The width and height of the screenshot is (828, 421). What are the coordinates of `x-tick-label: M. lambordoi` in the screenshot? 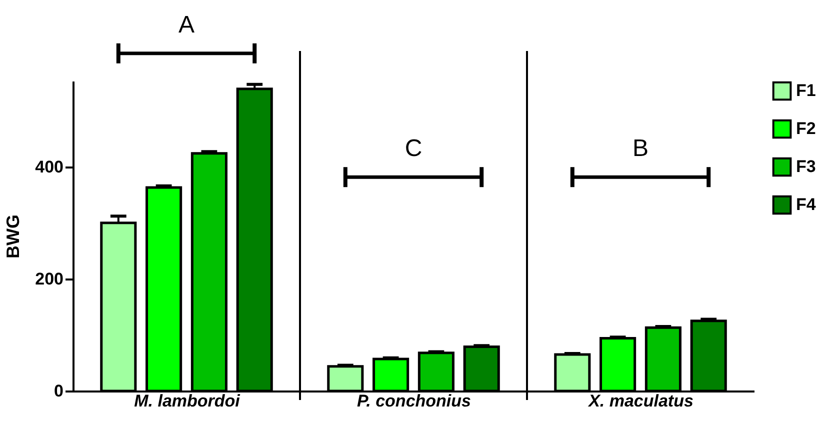 It's located at (188, 401).